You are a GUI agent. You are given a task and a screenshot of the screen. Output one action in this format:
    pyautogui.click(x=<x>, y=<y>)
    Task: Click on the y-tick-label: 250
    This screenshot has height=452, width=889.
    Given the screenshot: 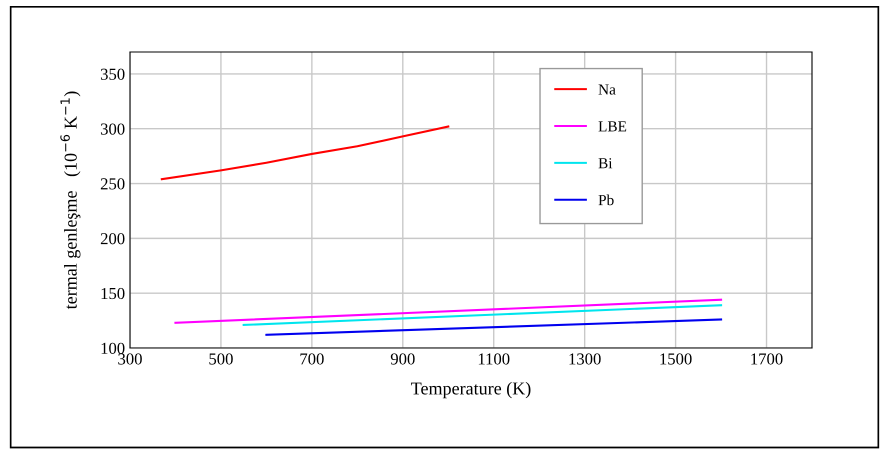 What is the action you would take?
    pyautogui.click(x=112, y=184)
    